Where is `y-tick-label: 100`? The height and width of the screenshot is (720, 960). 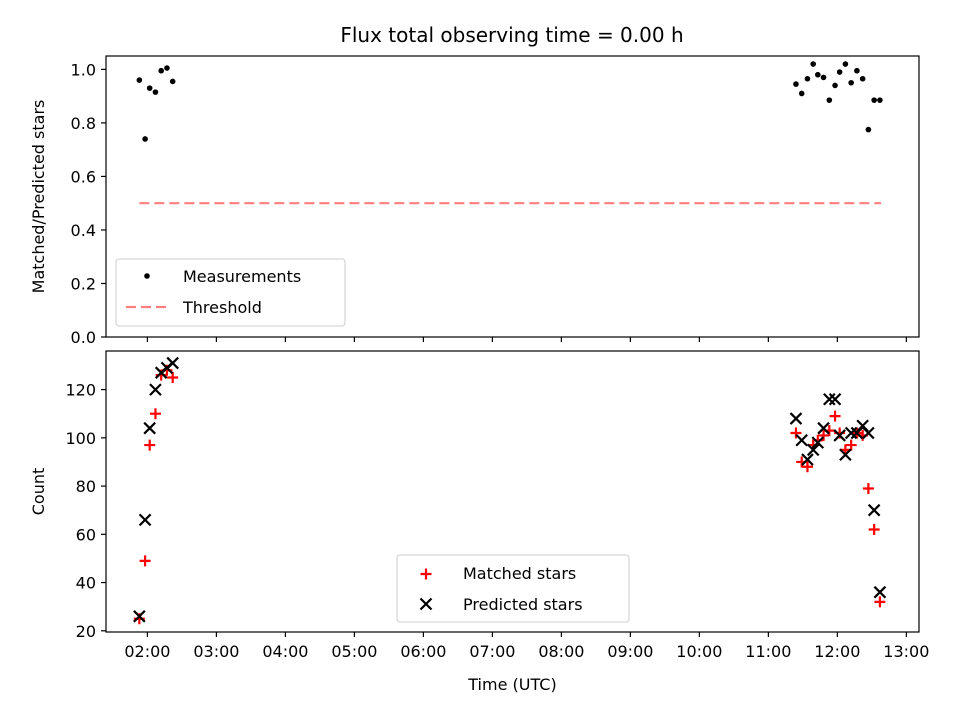 y-tick-label: 100 is located at coordinates (80, 438).